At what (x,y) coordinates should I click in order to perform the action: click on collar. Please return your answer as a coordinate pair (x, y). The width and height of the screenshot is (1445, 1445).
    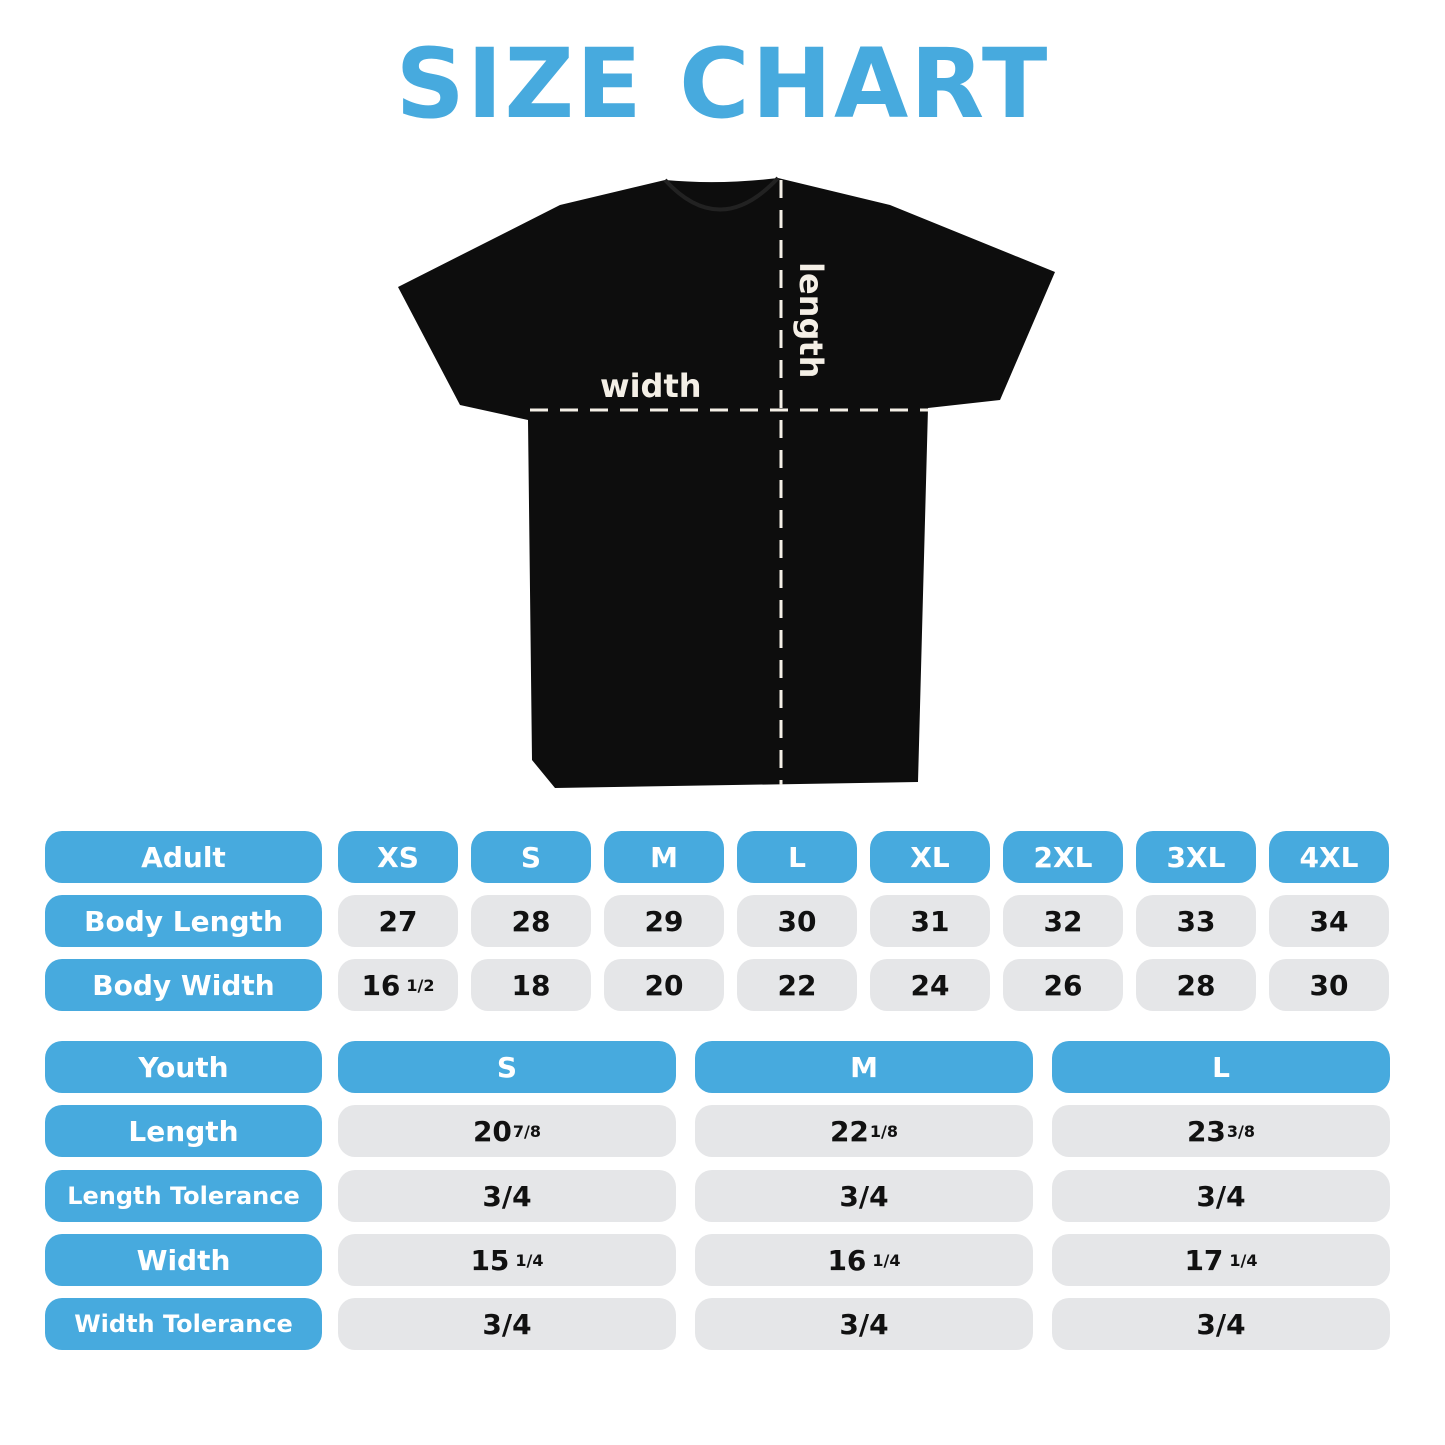
    Looking at the image, I should click on (721, 194).